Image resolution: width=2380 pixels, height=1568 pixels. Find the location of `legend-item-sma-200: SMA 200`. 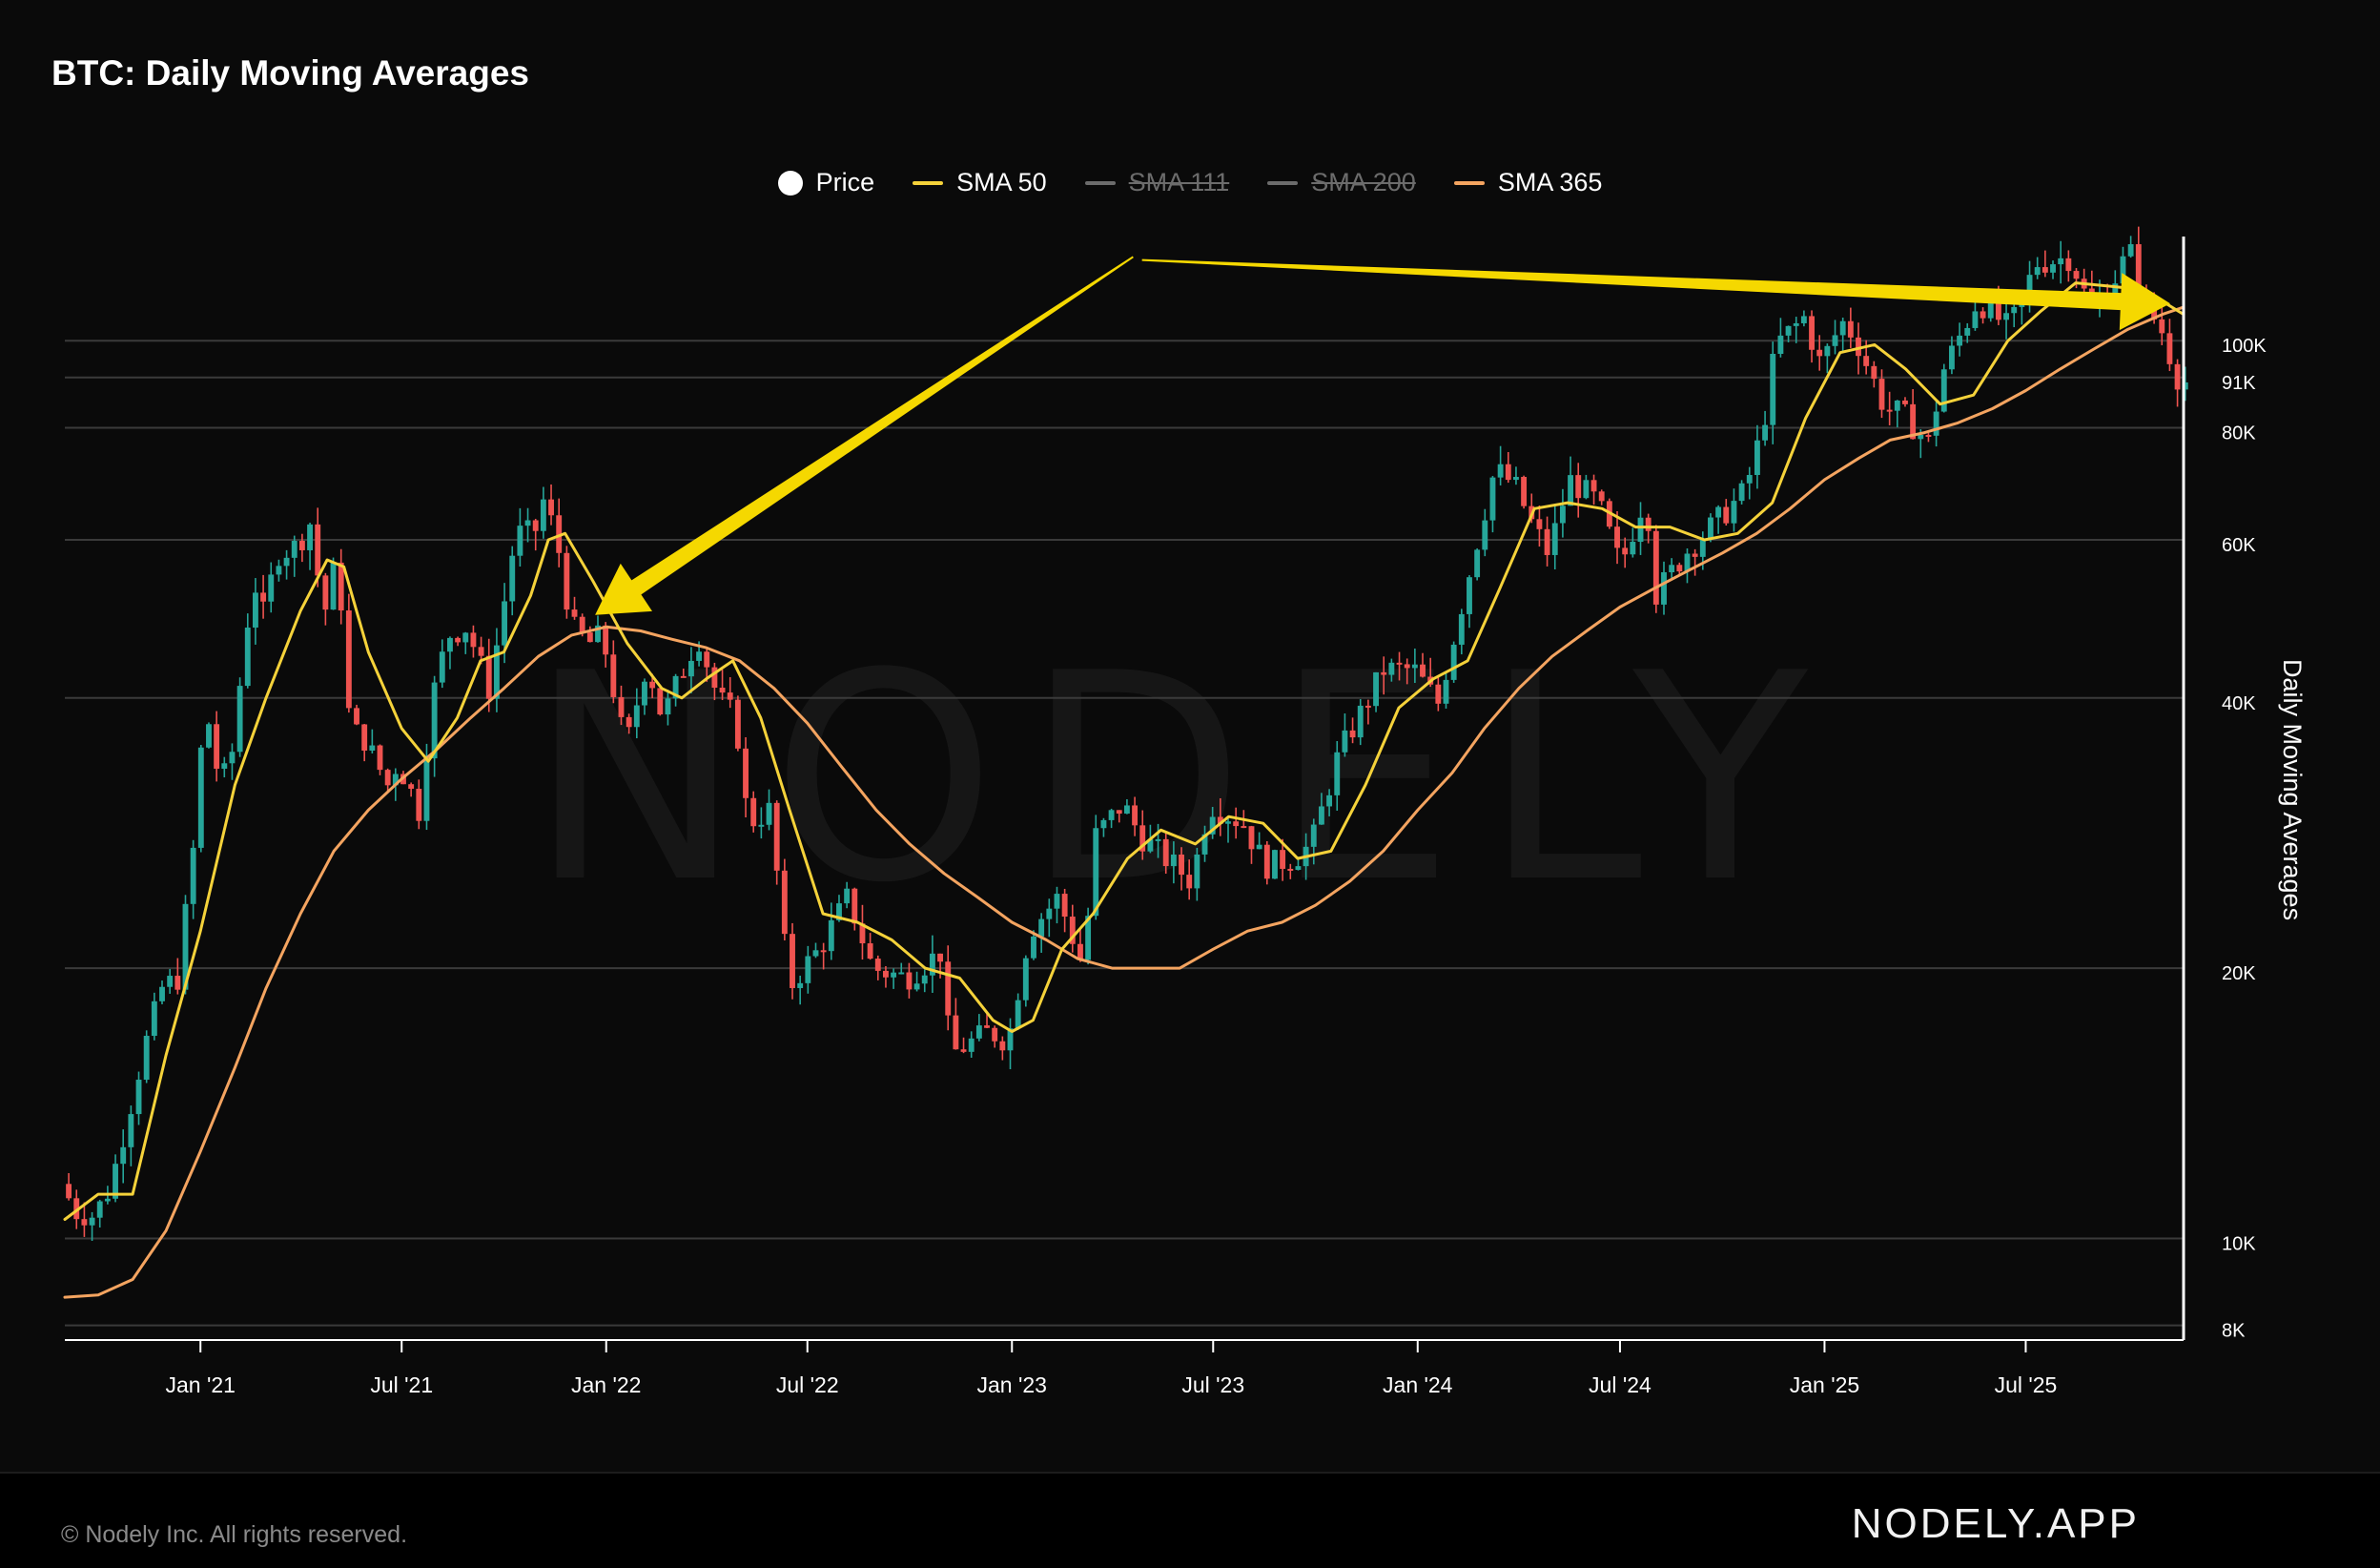

legend-item-sma-200: SMA 200 is located at coordinates (1341, 182).